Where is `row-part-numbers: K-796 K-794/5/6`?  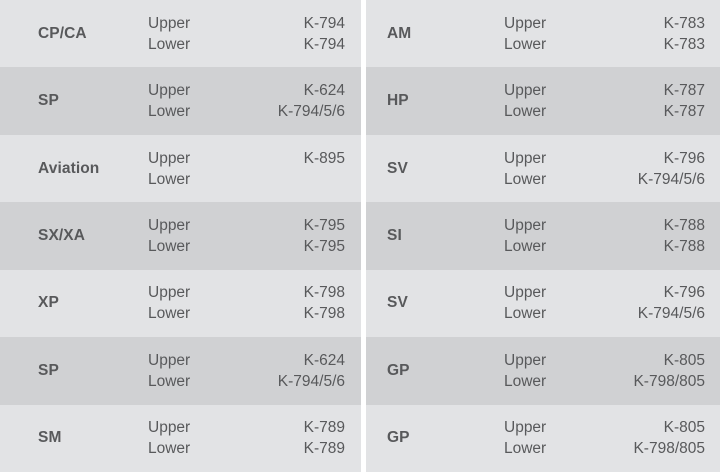 row-part-numbers: K-796 K-794/5/6 is located at coordinates (671, 303).